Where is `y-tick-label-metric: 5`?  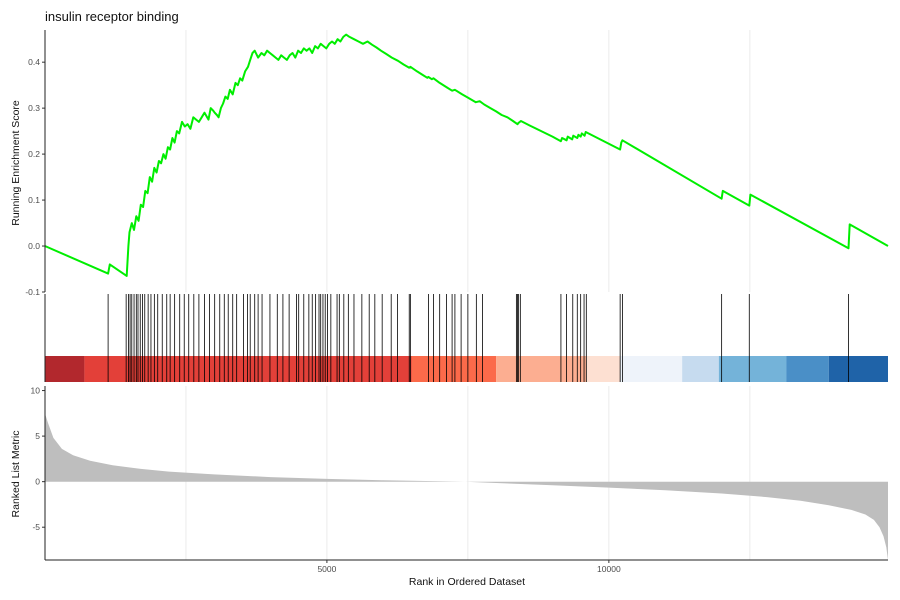
y-tick-label-metric: 5 is located at coordinates (37, 436).